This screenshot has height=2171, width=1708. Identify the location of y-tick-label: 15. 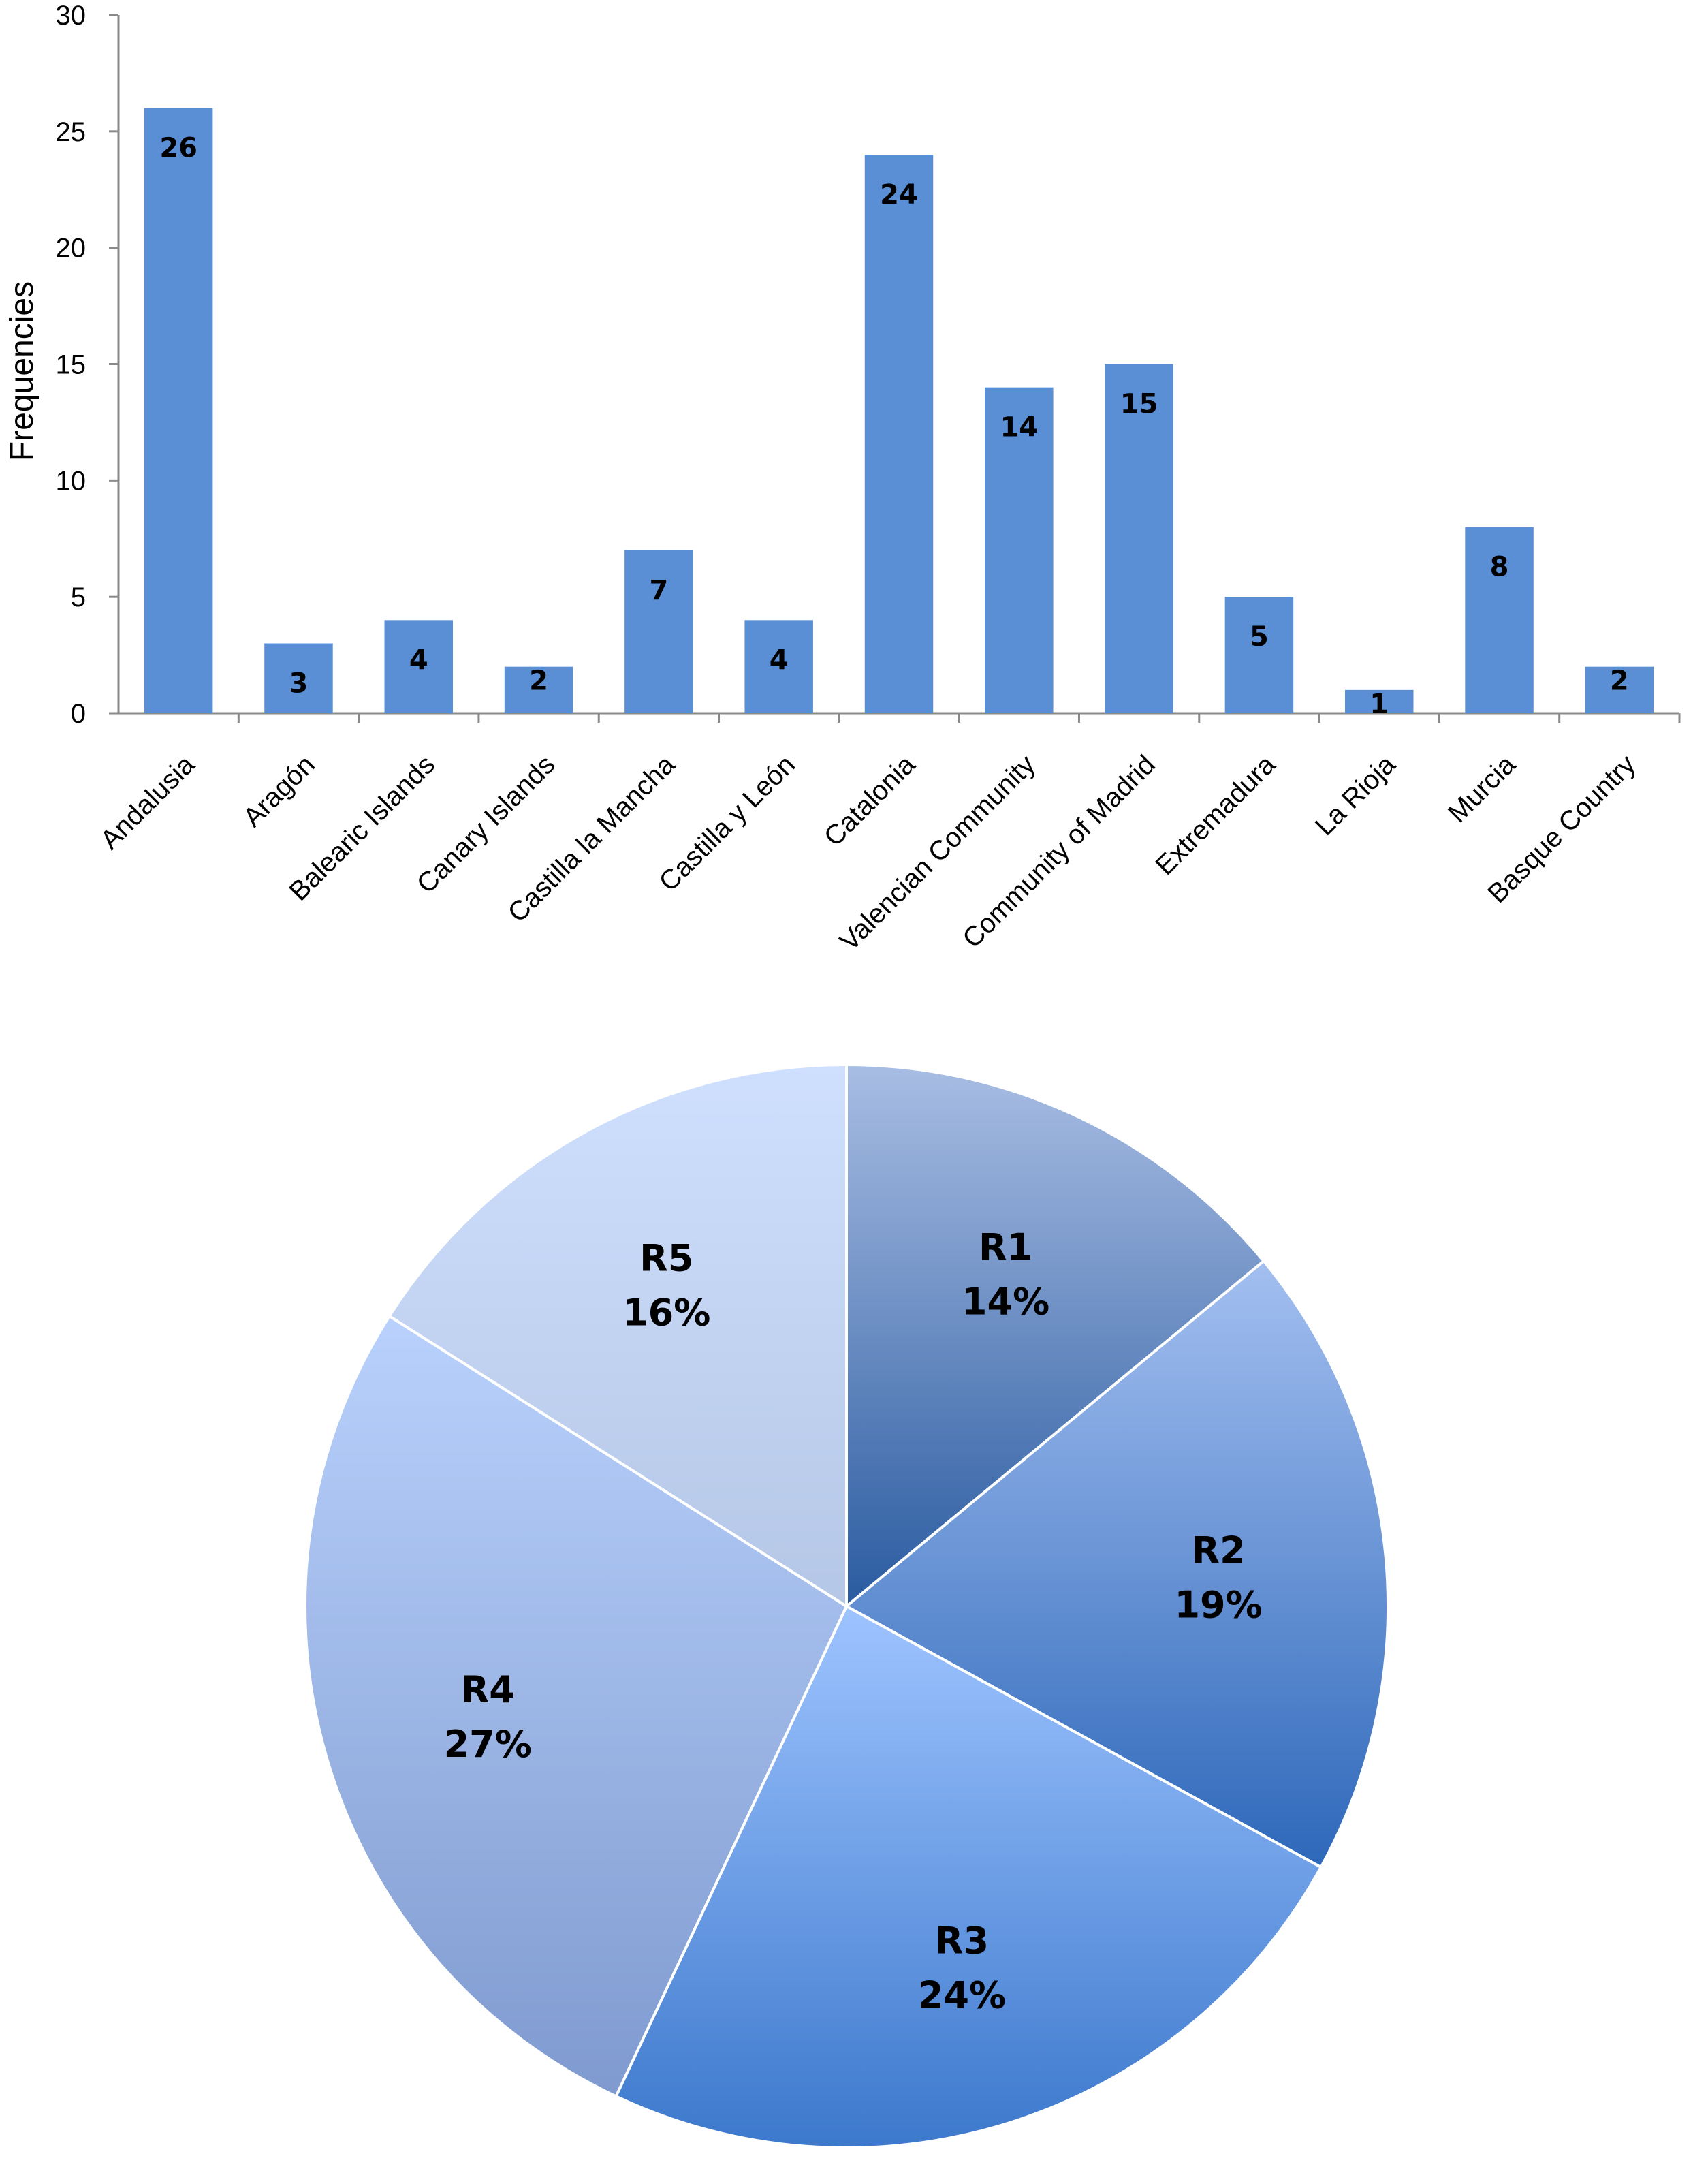
(71, 365).